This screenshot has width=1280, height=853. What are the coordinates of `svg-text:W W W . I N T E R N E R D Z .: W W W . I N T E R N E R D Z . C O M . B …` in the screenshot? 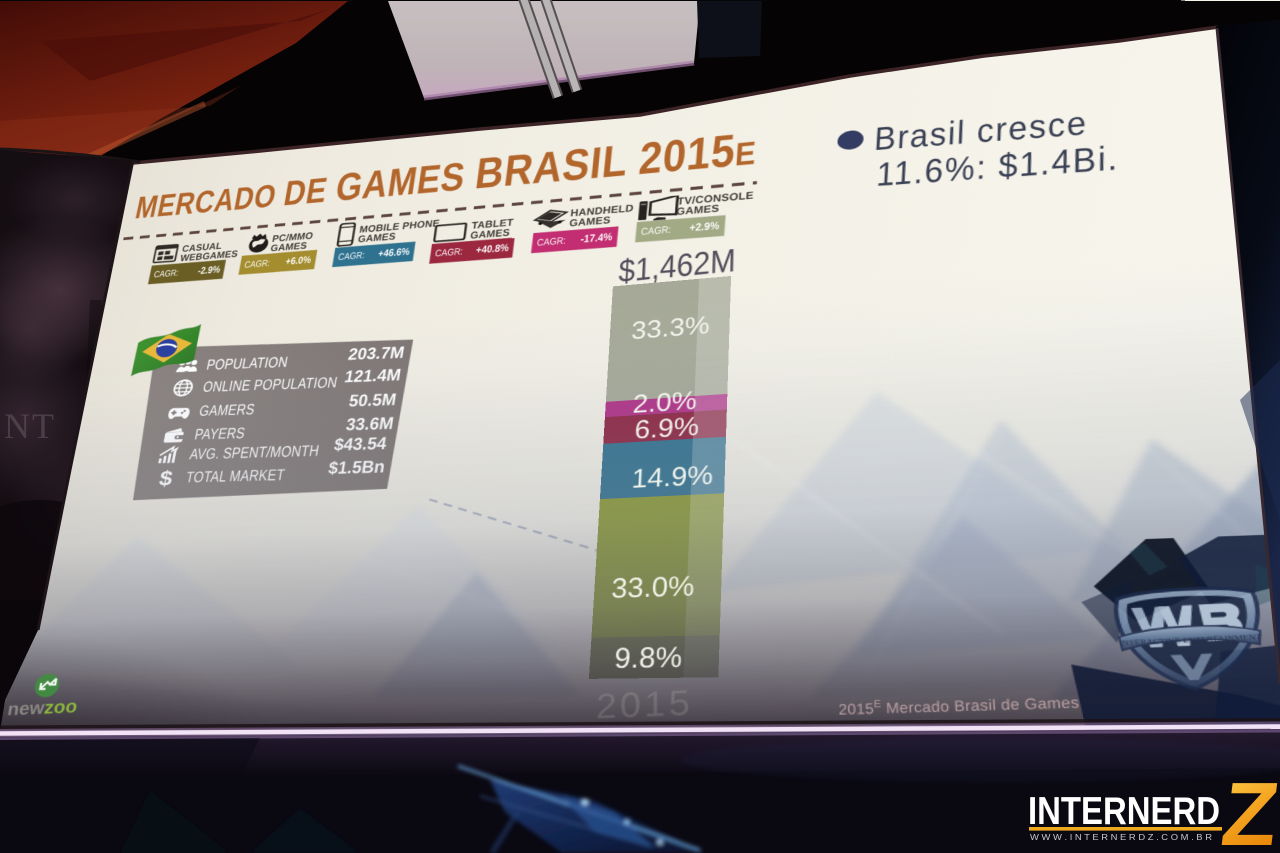 It's located at (1121, 837).